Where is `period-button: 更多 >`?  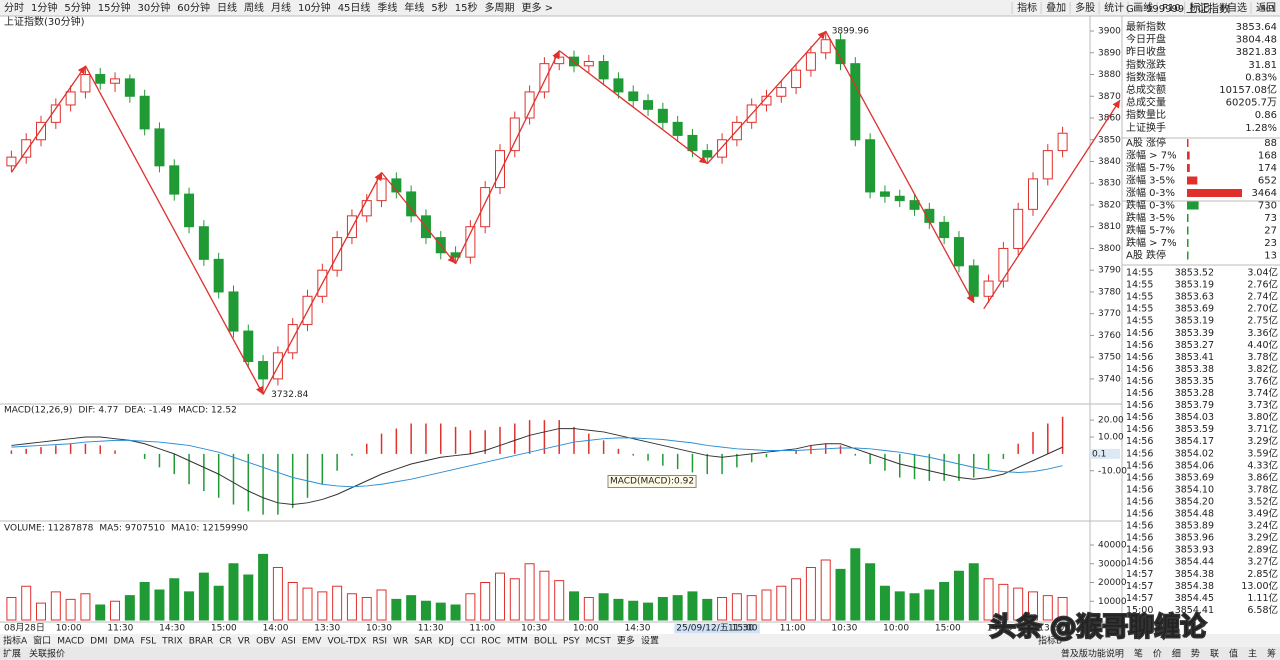 period-button: 更多 > is located at coordinates (538, 7).